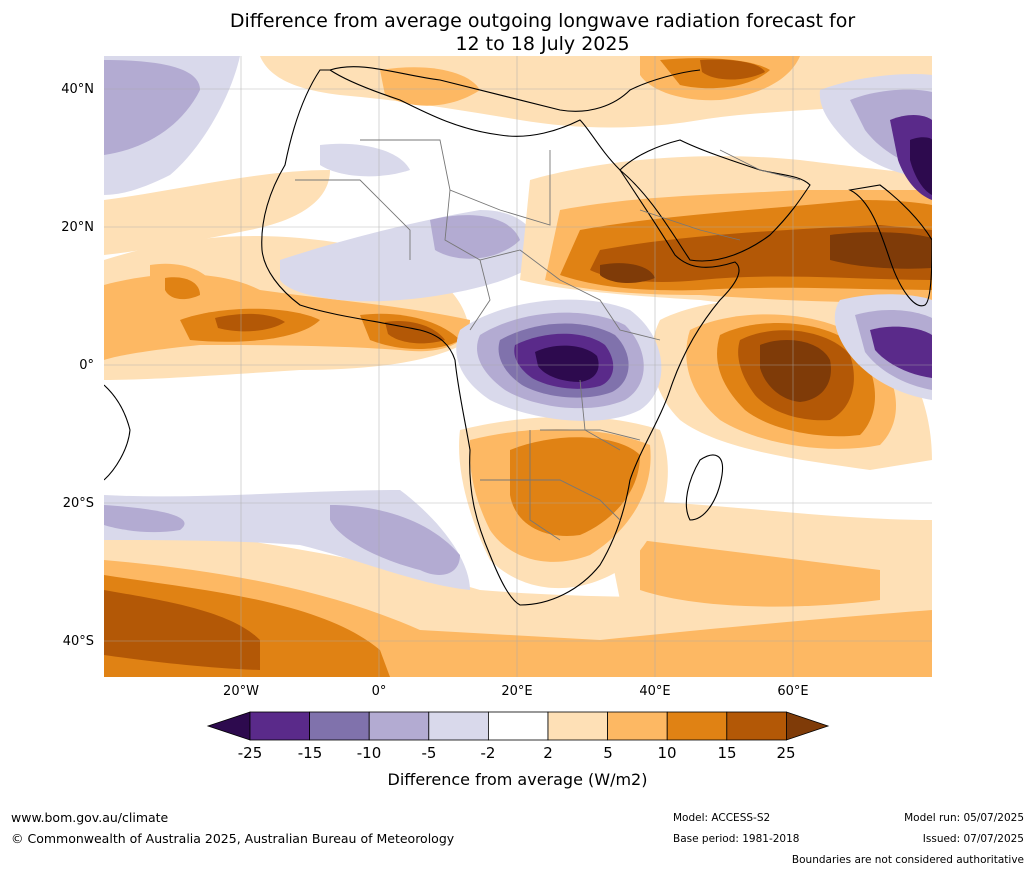 This screenshot has width=1035, height=873. Describe the element at coordinates (152, 107) in the screenshot. I see `north-atlantic-cool-core` at that location.